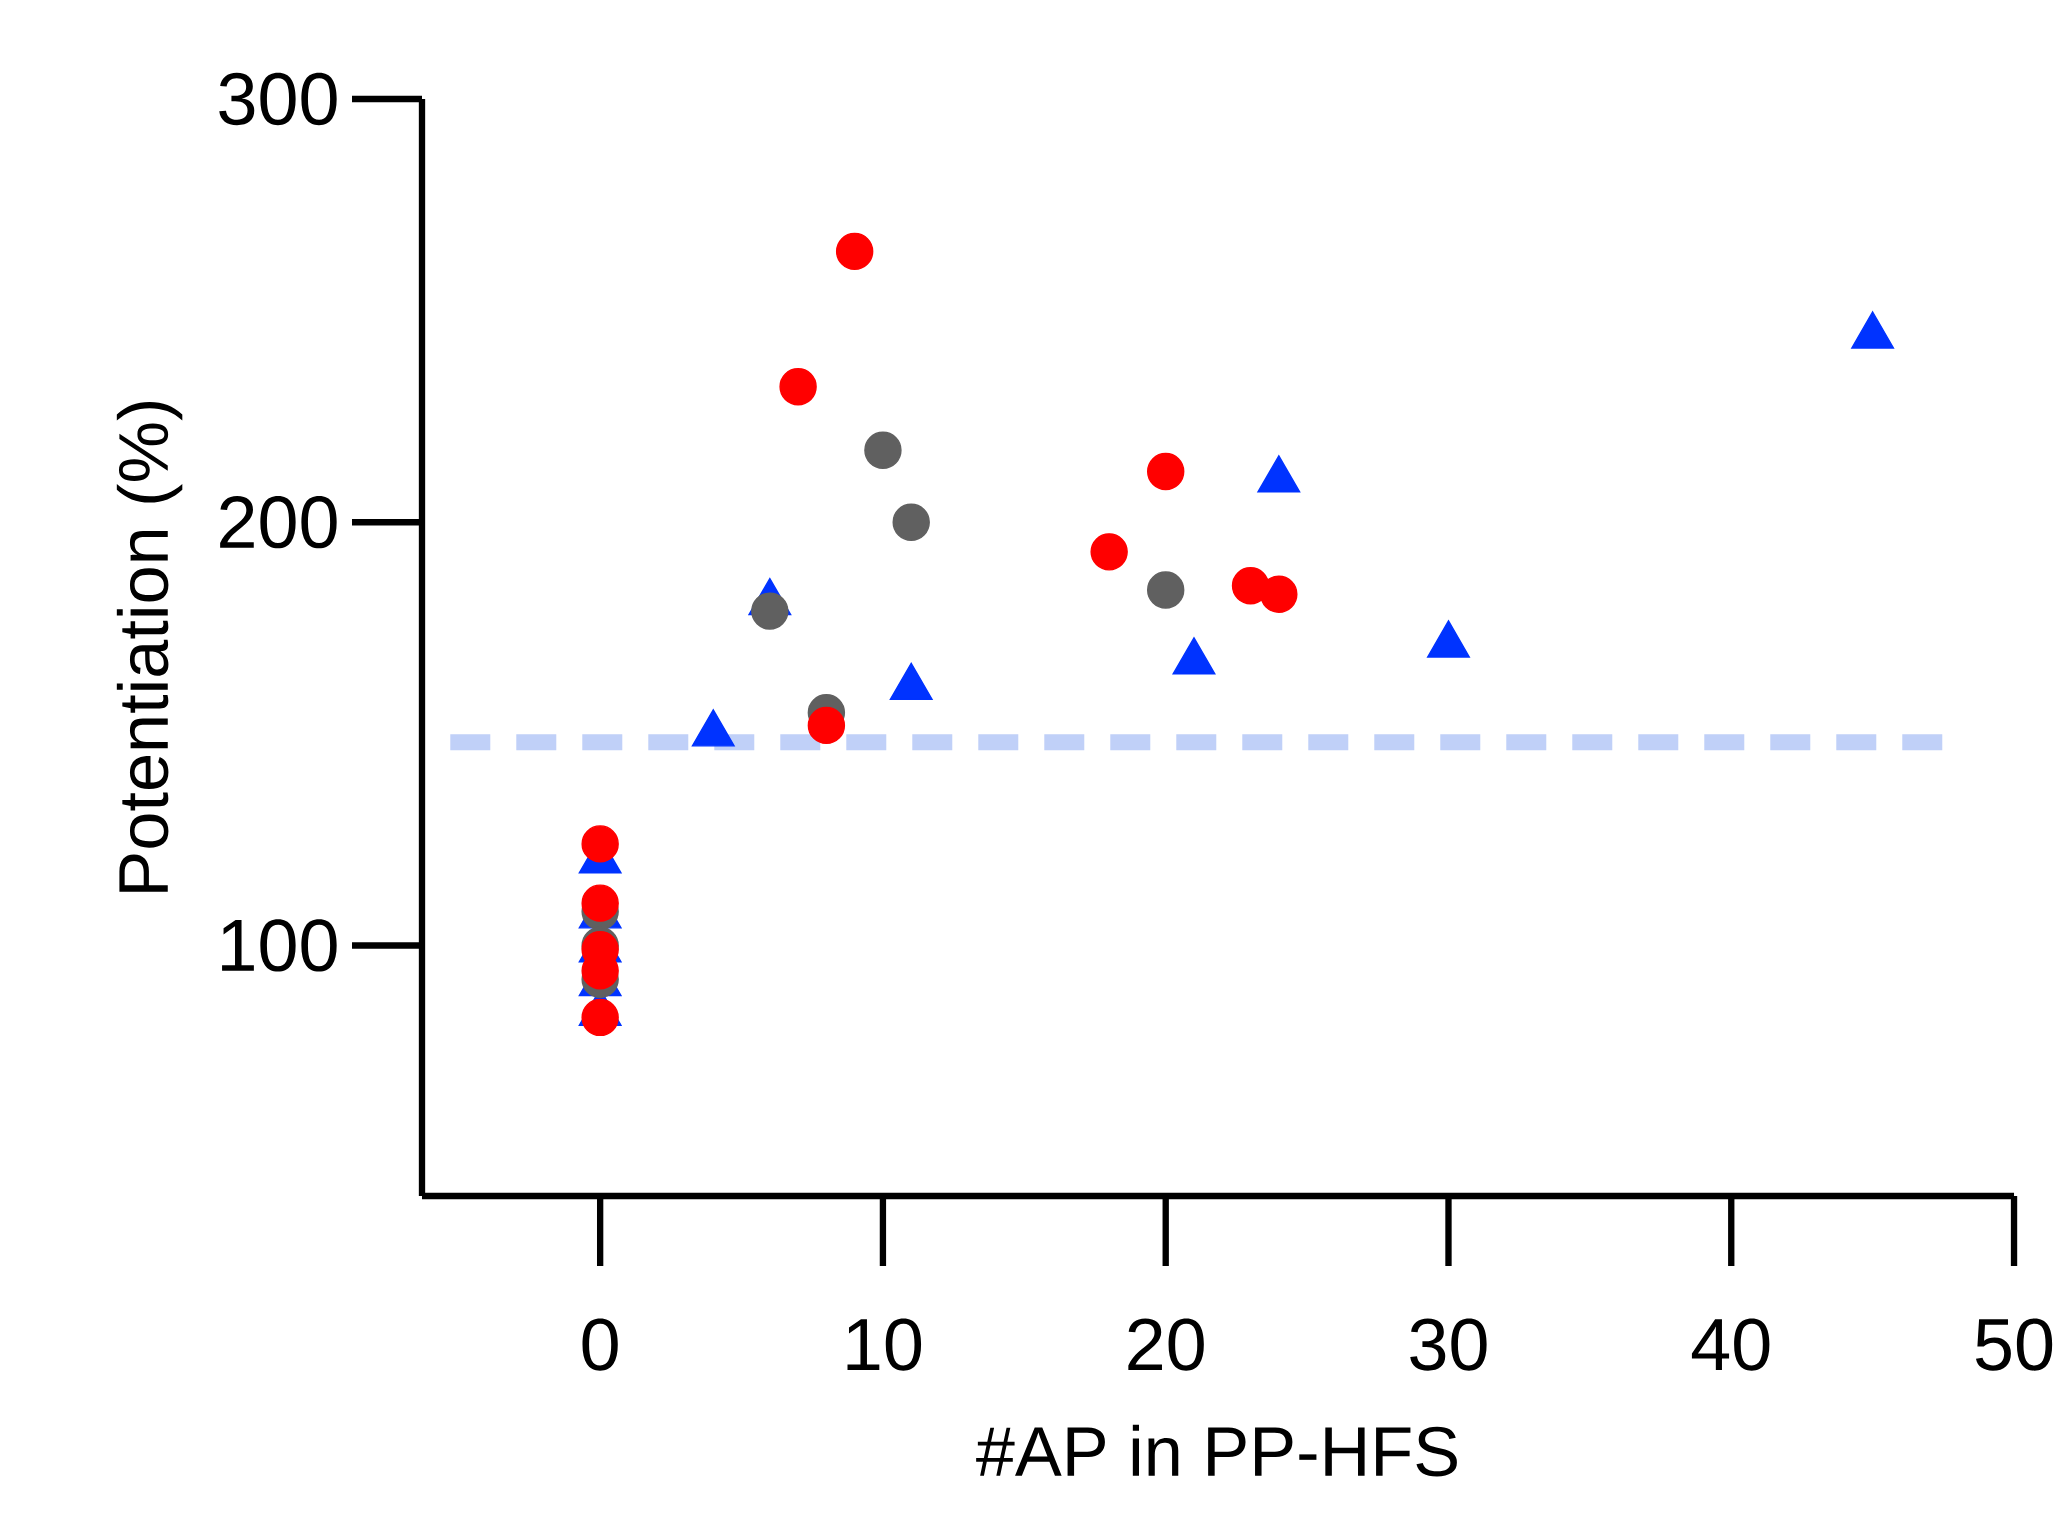 This screenshot has width=2067, height=1540. I want to click on x-tick-label: 10, so click(884, 1344).